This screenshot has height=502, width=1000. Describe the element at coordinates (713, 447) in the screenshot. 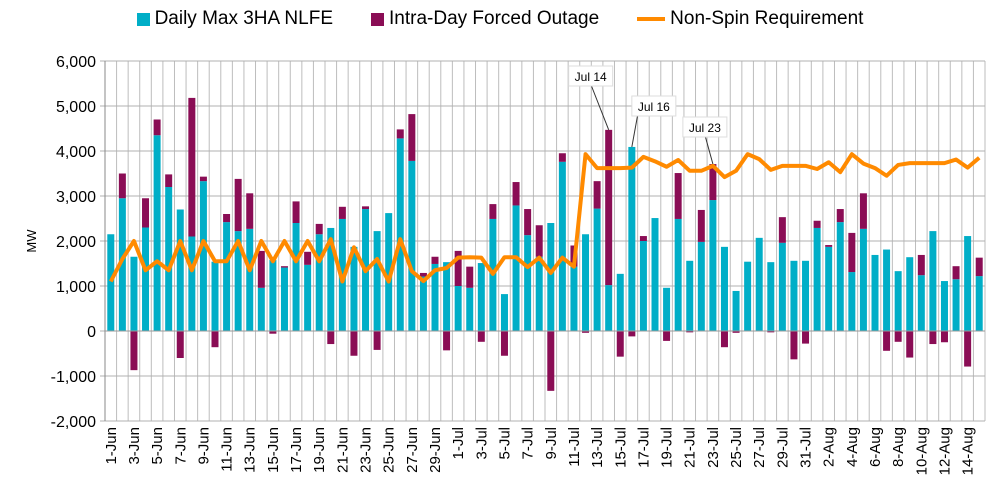

I see `x-tick-label: 23-Jul` at that location.